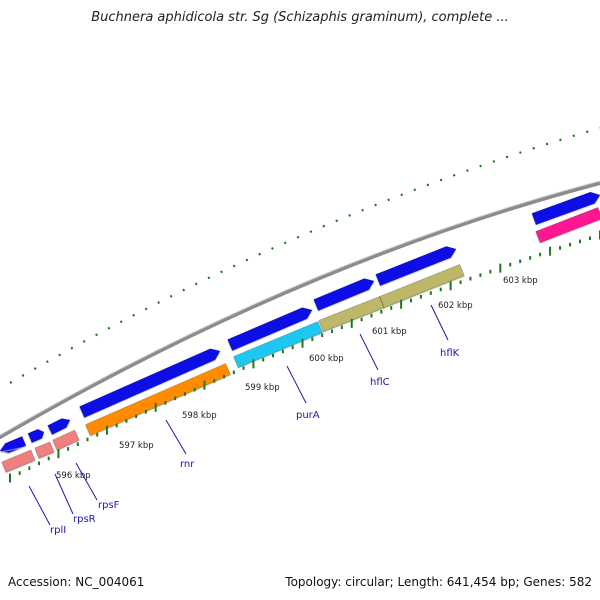 The height and width of the screenshot is (600, 600). Describe the element at coordinates (326, 359) in the screenshot. I see `tick-label: 600 kbp` at that location.